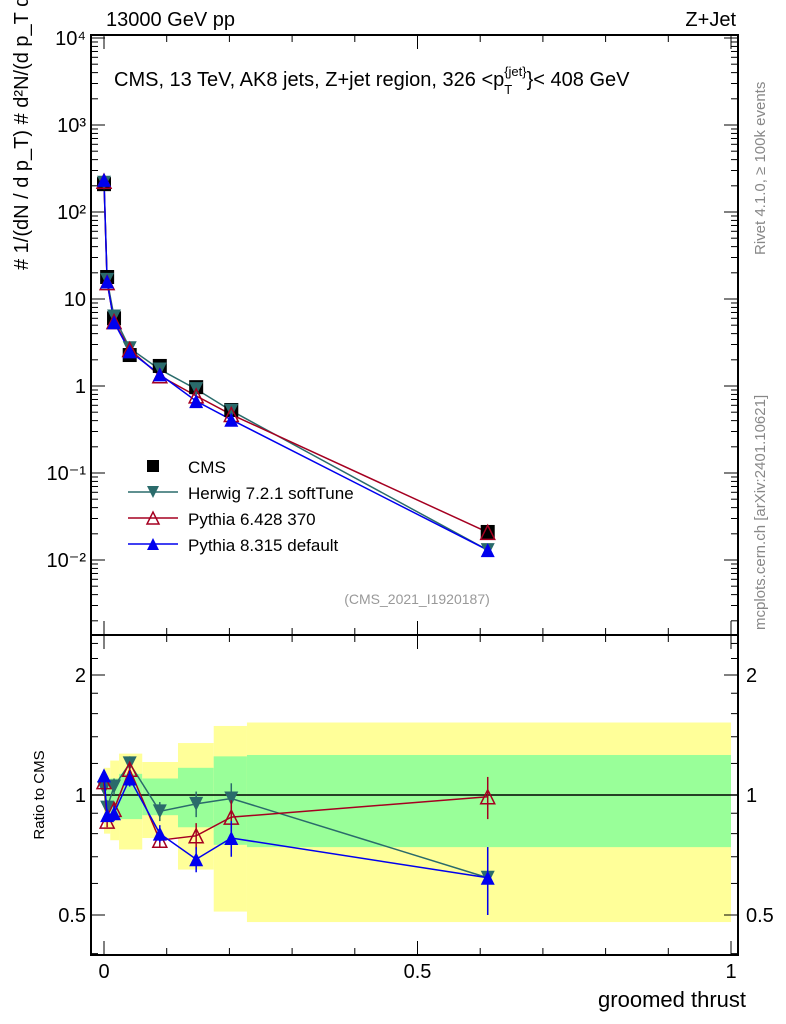 The width and height of the screenshot is (786, 1024). What do you see at coordinates (271, 493) in the screenshot?
I see `legend-label: Herwig 7.2.1 softTune` at bounding box center [271, 493].